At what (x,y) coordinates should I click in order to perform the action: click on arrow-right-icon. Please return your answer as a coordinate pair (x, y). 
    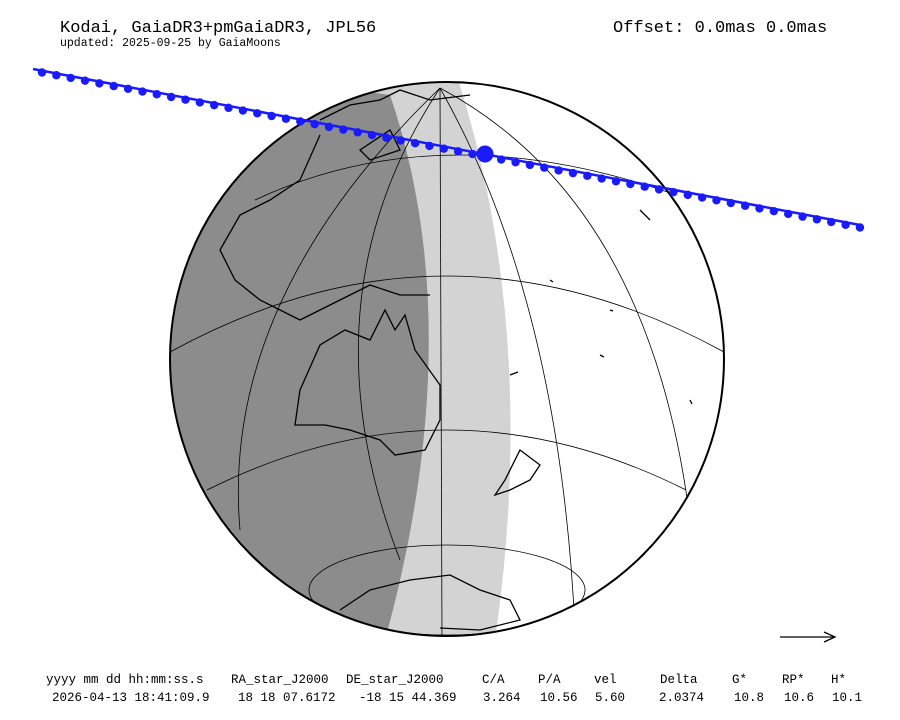
    Looking at the image, I should click on (808, 637).